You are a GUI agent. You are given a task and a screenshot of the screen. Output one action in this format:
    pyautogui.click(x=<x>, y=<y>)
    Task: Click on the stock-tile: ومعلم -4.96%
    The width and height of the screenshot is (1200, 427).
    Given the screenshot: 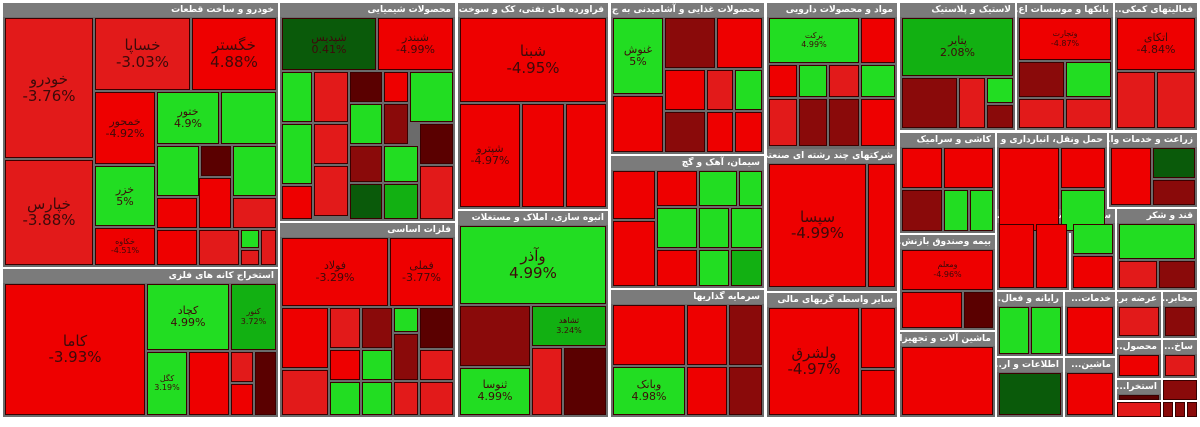 What is the action you would take?
    pyautogui.click(x=947, y=270)
    